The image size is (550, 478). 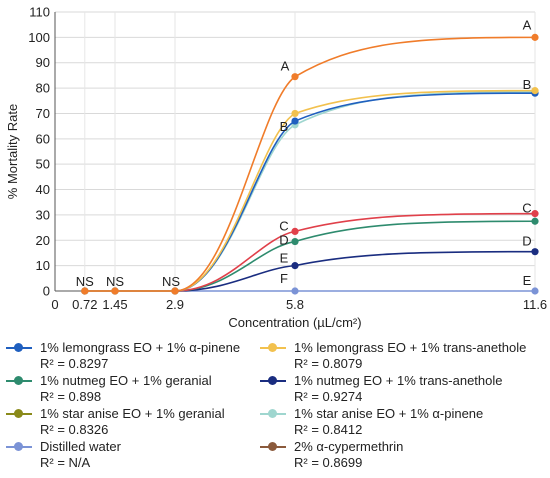 I want to click on legend-r-squared: R² = 0.8412, so click(x=328, y=429).